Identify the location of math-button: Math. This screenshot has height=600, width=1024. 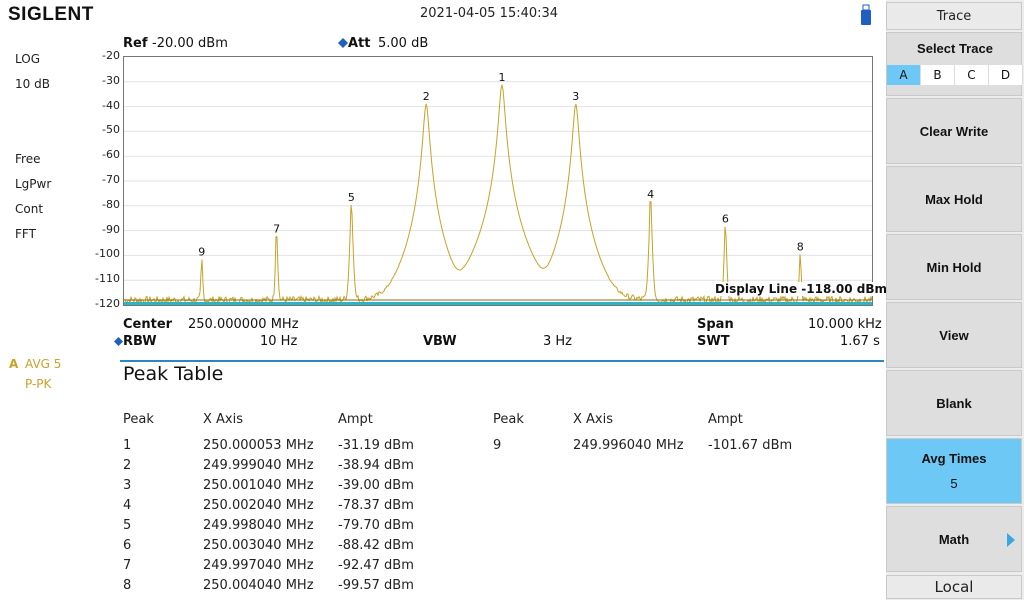
(954, 539).